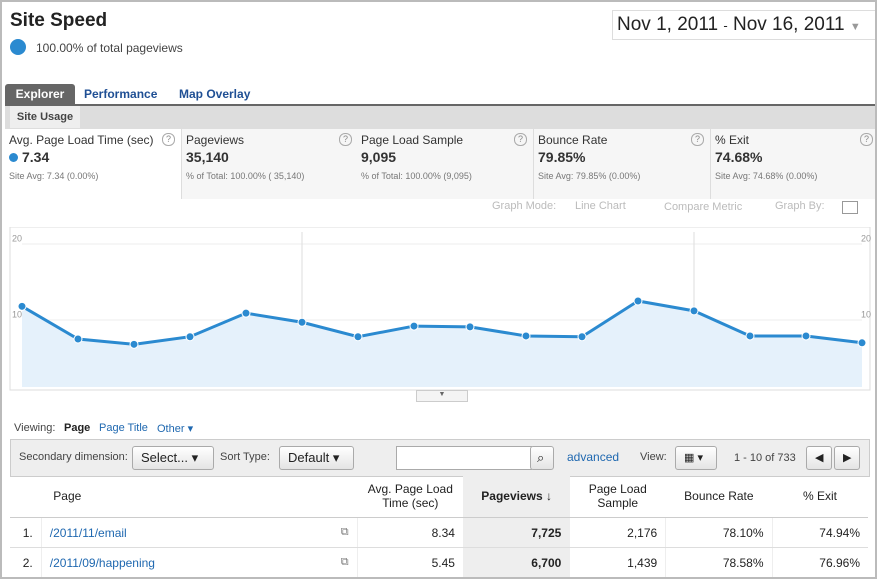 This screenshot has height=579, width=877. Describe the element at coordinates (26, 496) in the screenshot. I see `header-cell` at that location.